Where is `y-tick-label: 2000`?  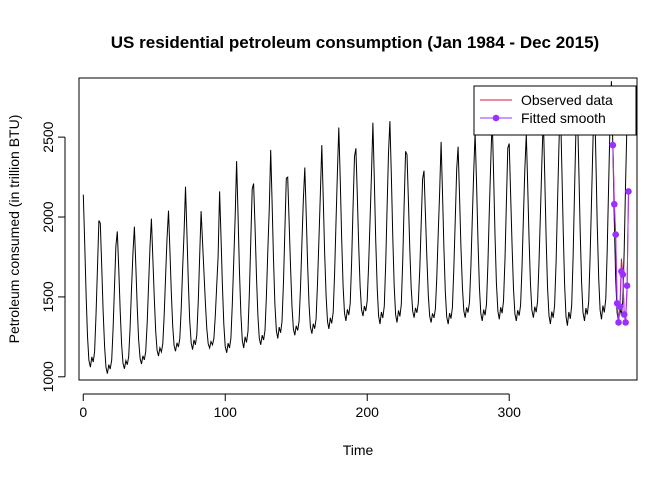 y-tick-label: 2000 is located at coordinates (48, 216).